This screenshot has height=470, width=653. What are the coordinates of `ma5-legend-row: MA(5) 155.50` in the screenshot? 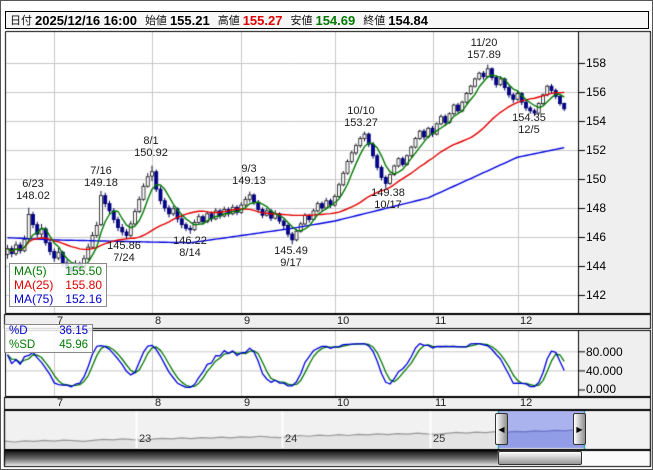 It's located at (58, 271).